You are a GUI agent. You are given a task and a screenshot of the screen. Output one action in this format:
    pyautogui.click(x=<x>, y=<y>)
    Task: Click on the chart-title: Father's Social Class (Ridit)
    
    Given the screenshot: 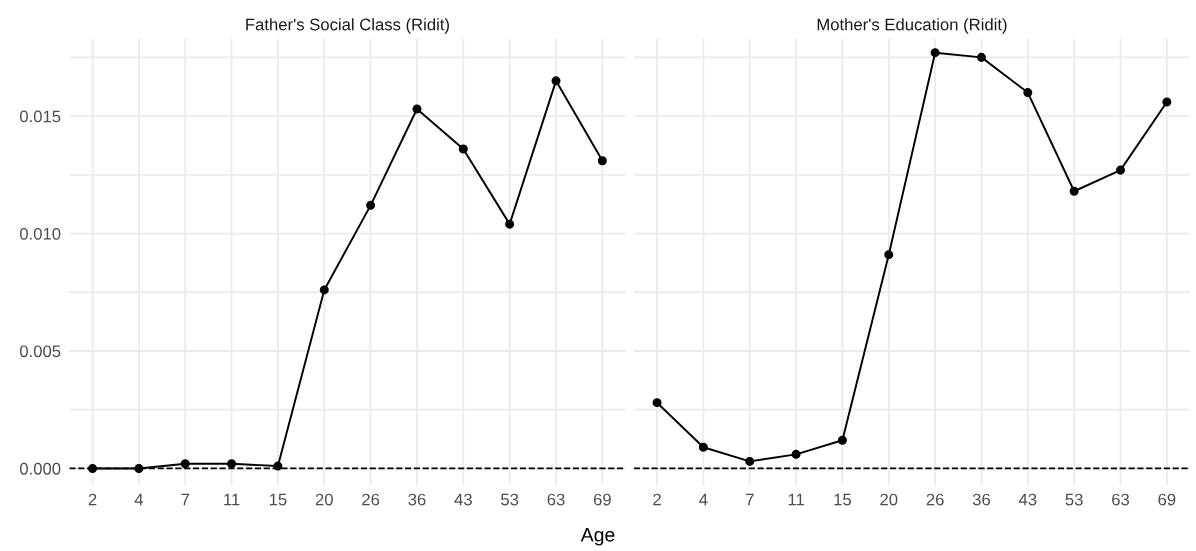 What is the action you would take?
    pyautogui.click(x=347, y=26)
    